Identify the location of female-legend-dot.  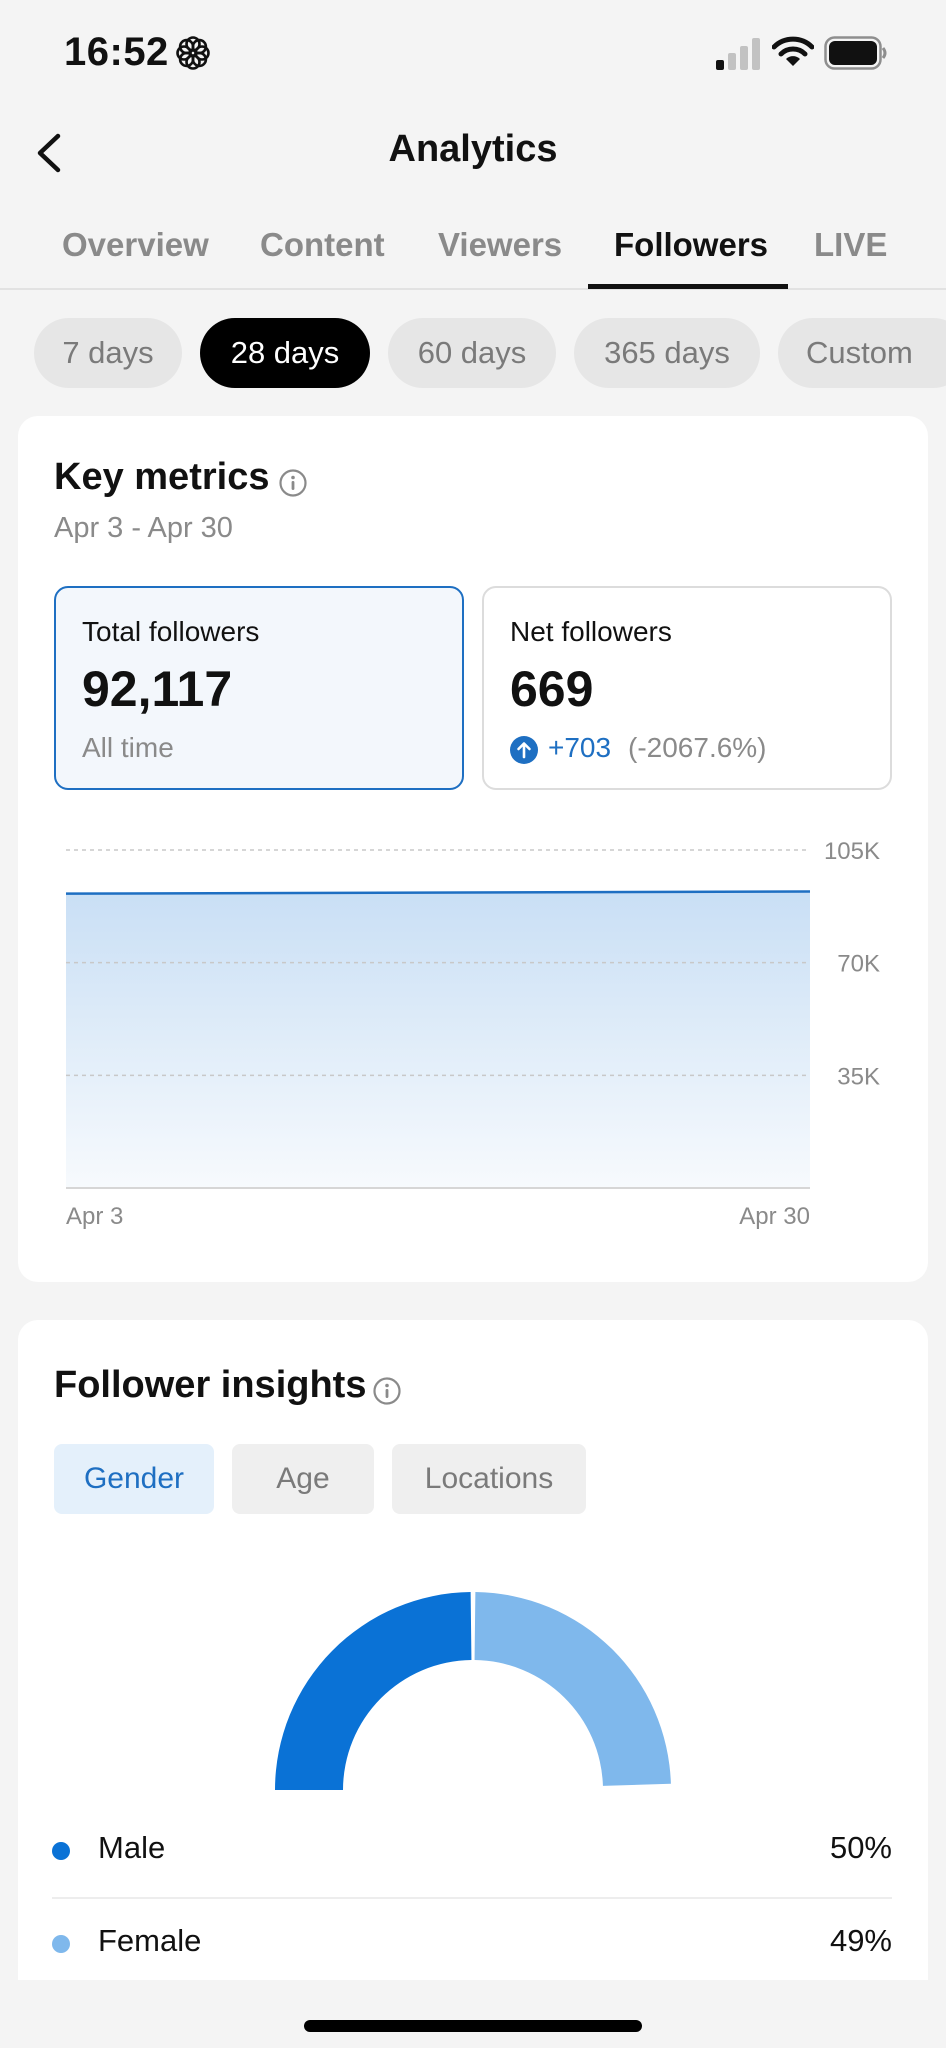
(61, 1944).